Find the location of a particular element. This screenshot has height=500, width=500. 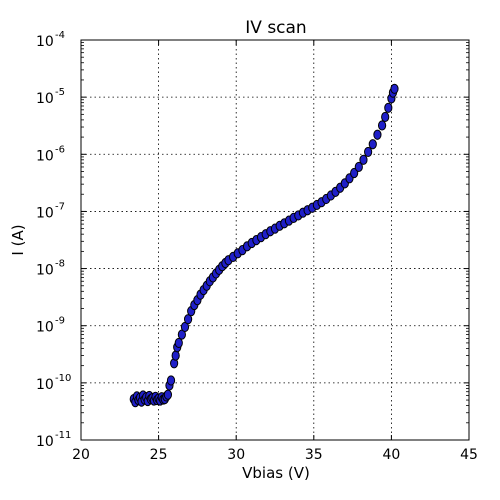

y-tick-label: 10 -6 is located at coordinates (50, 154).